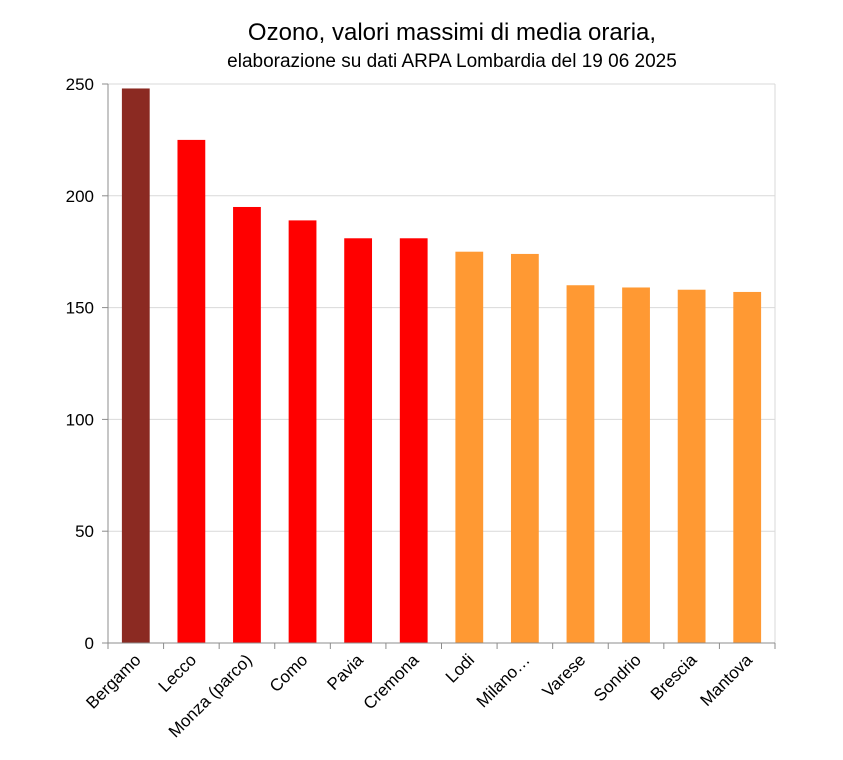 Image resolution: width=843 pixels, height=760 pixels. What do you see at coordinates (178, 673) in the screenshot?
I see `x-category-label: Lecco` at bounding box center [178, 673].